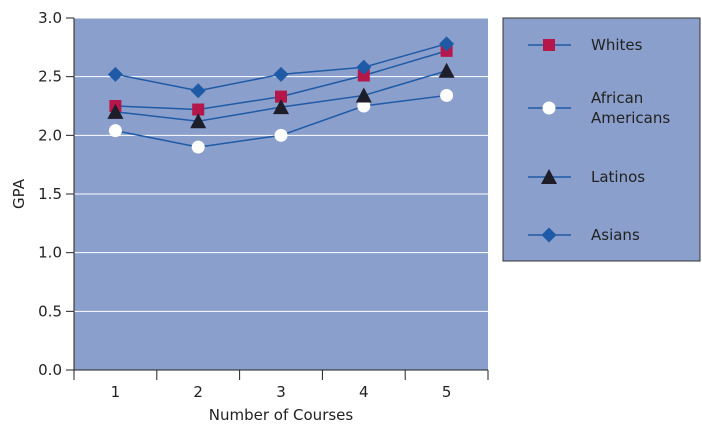 Image resolution: width=702 pixels, height=430 pixels. I want to click on y-tick-label: 0.0, so click(50, 370).